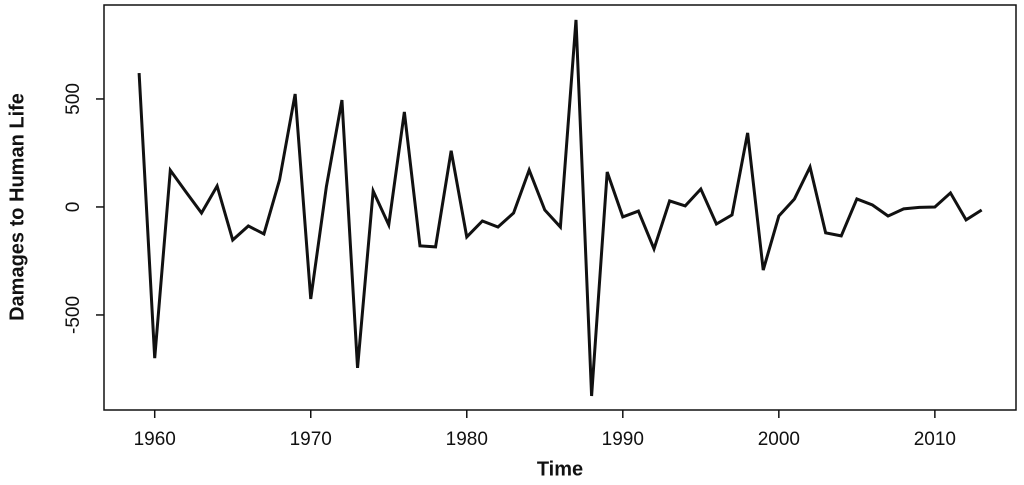 Image resolution: width=1024 pixels, height=485 pixels. Describe the element at coordinates (467, 439) in the screenshot. I see `x-tick-label: 1980` at that location.